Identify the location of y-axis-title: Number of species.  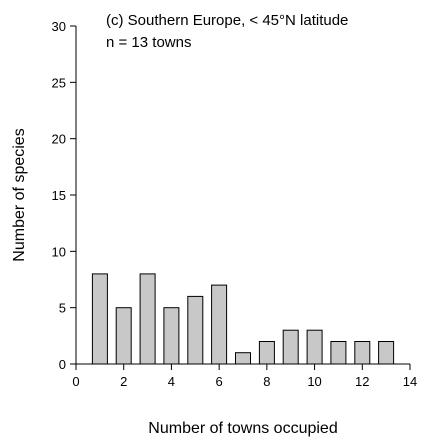
(19, 194).